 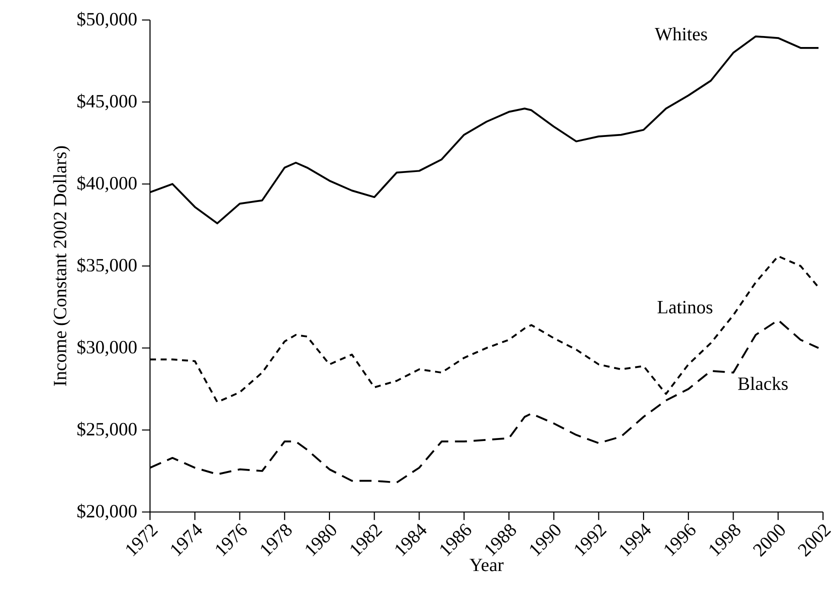 I want to click on x-axis-title: Year, so click(x=487, y=565).